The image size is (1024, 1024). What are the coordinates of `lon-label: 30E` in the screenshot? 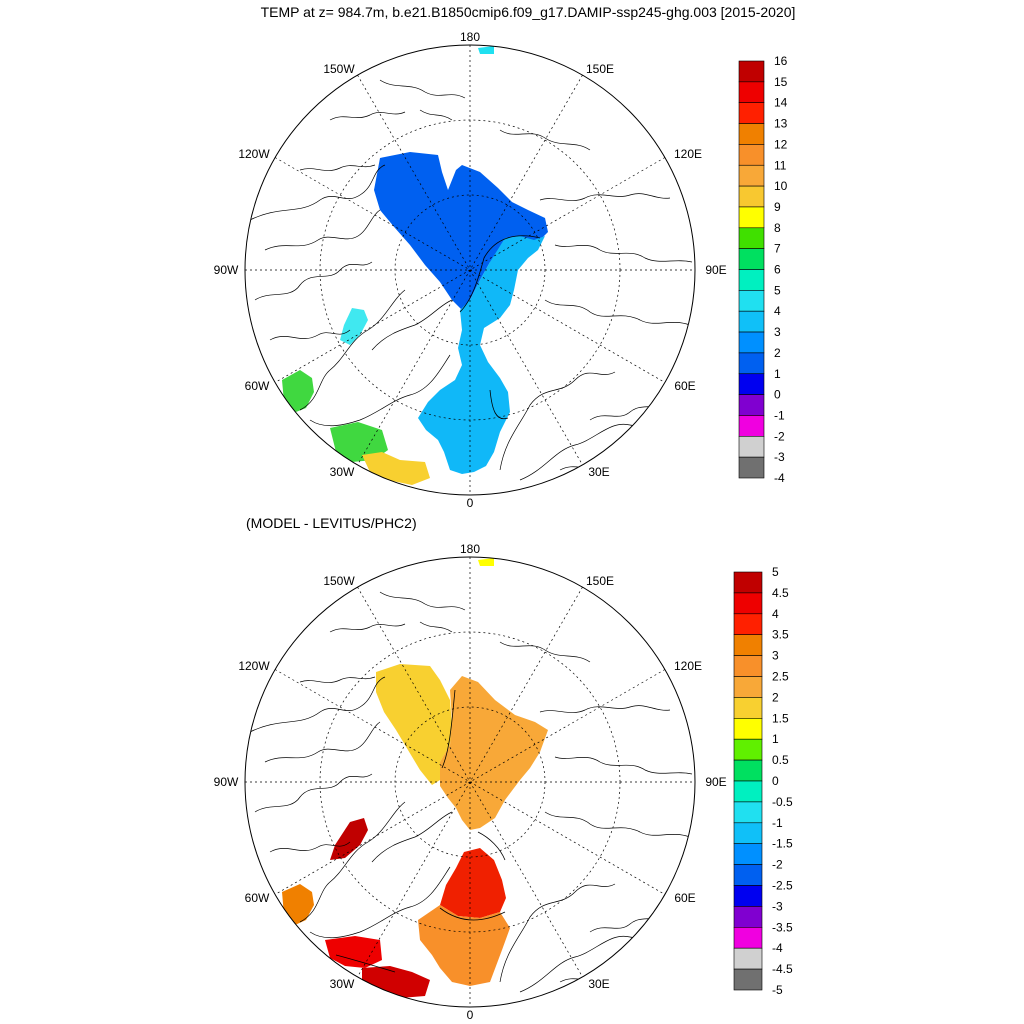 It's located at (598, 984).